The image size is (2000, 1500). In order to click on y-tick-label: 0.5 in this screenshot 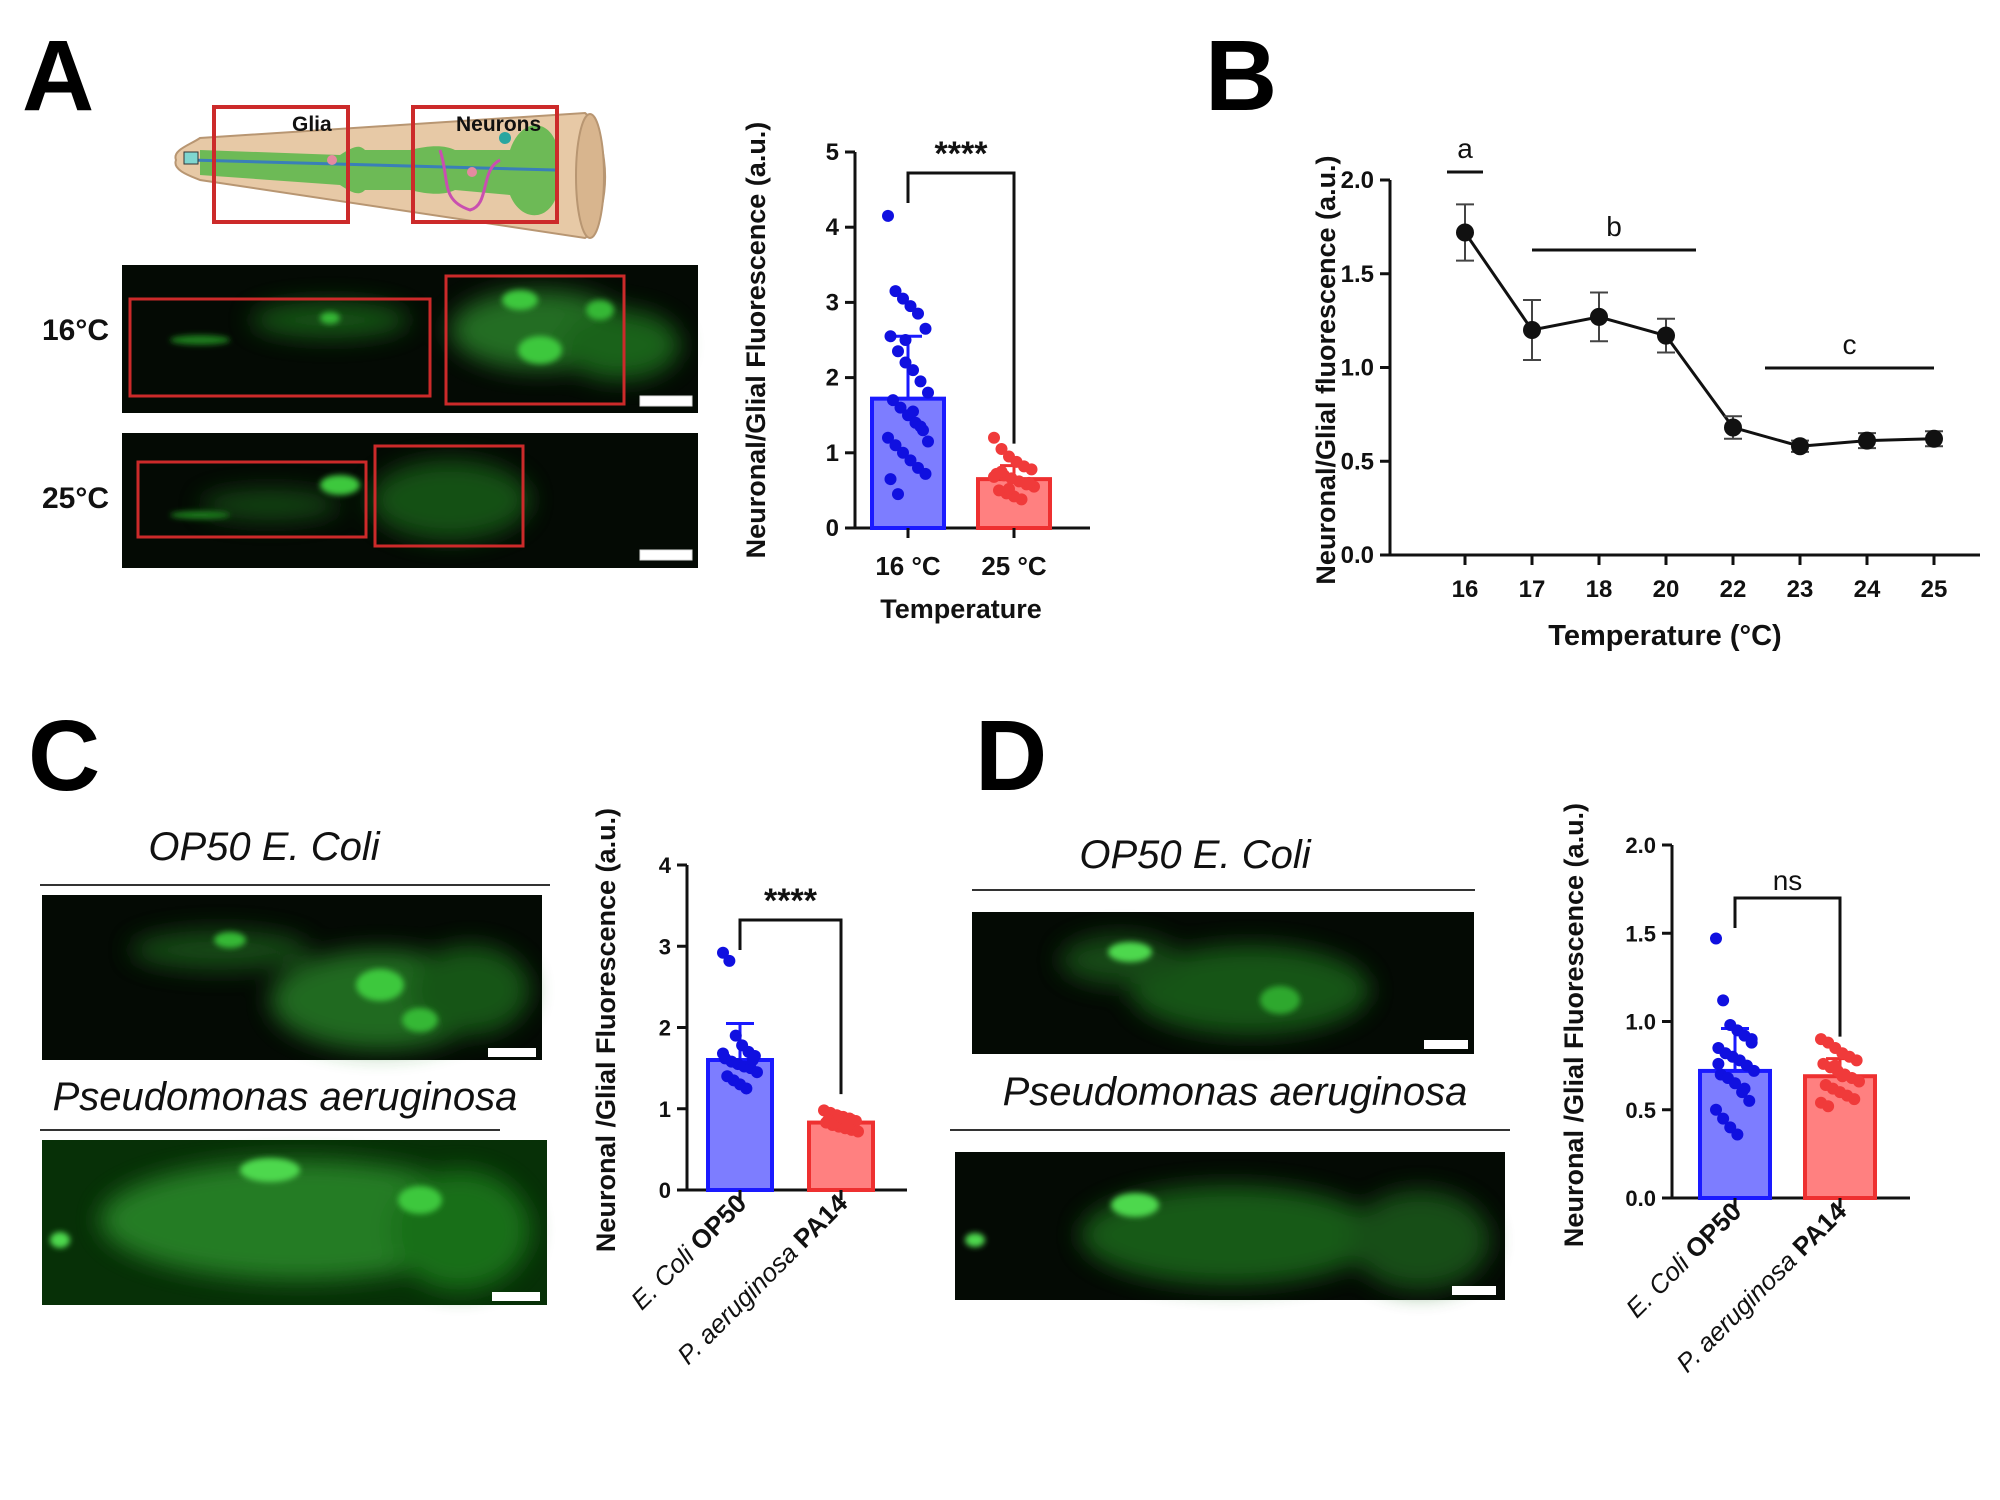, I will do `click(1357, 461)`.